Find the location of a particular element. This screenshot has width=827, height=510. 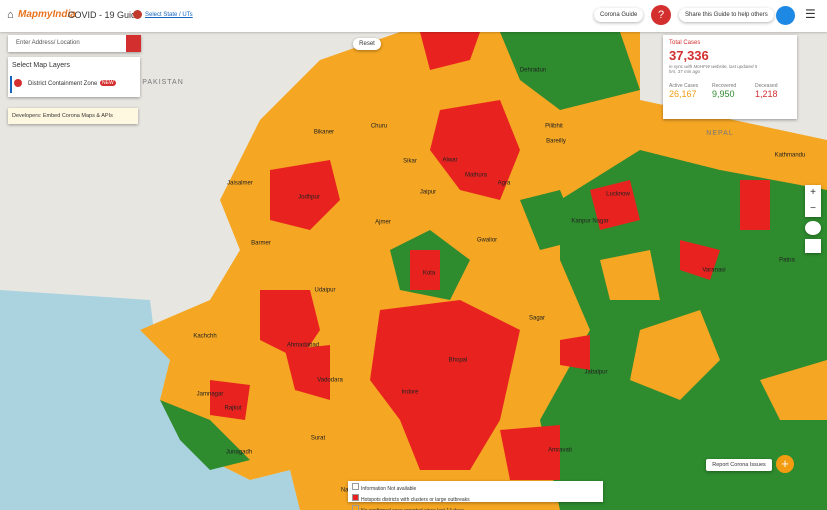

menu-icon: ☰ is located at coordinates (810, 14).